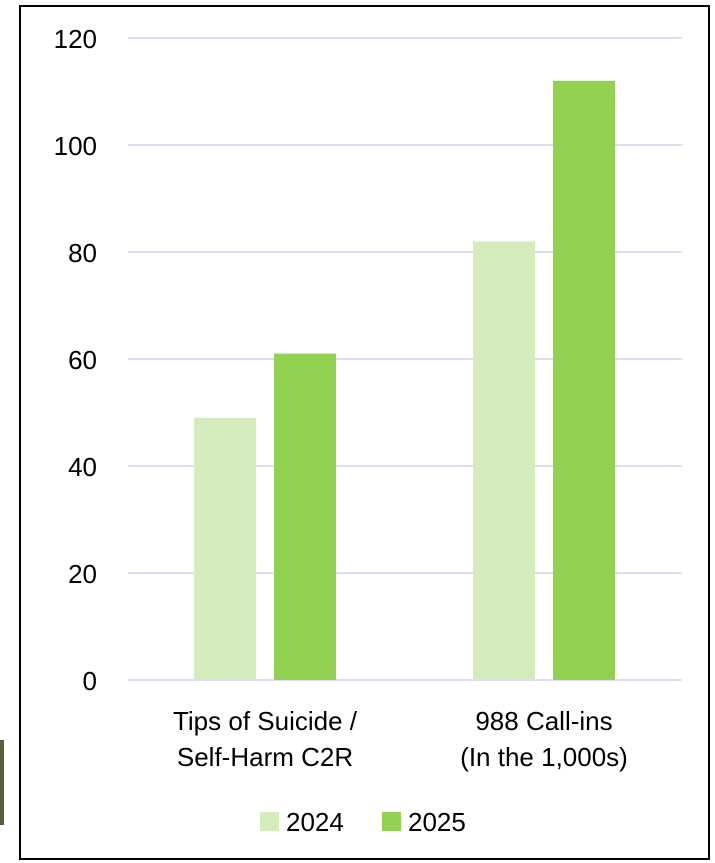 This screenshot has height=863, width=715. What do you see at coordinates (2, 782) in the screenshot?
I see `left-edge-mark` at bounding box center [2, 782].